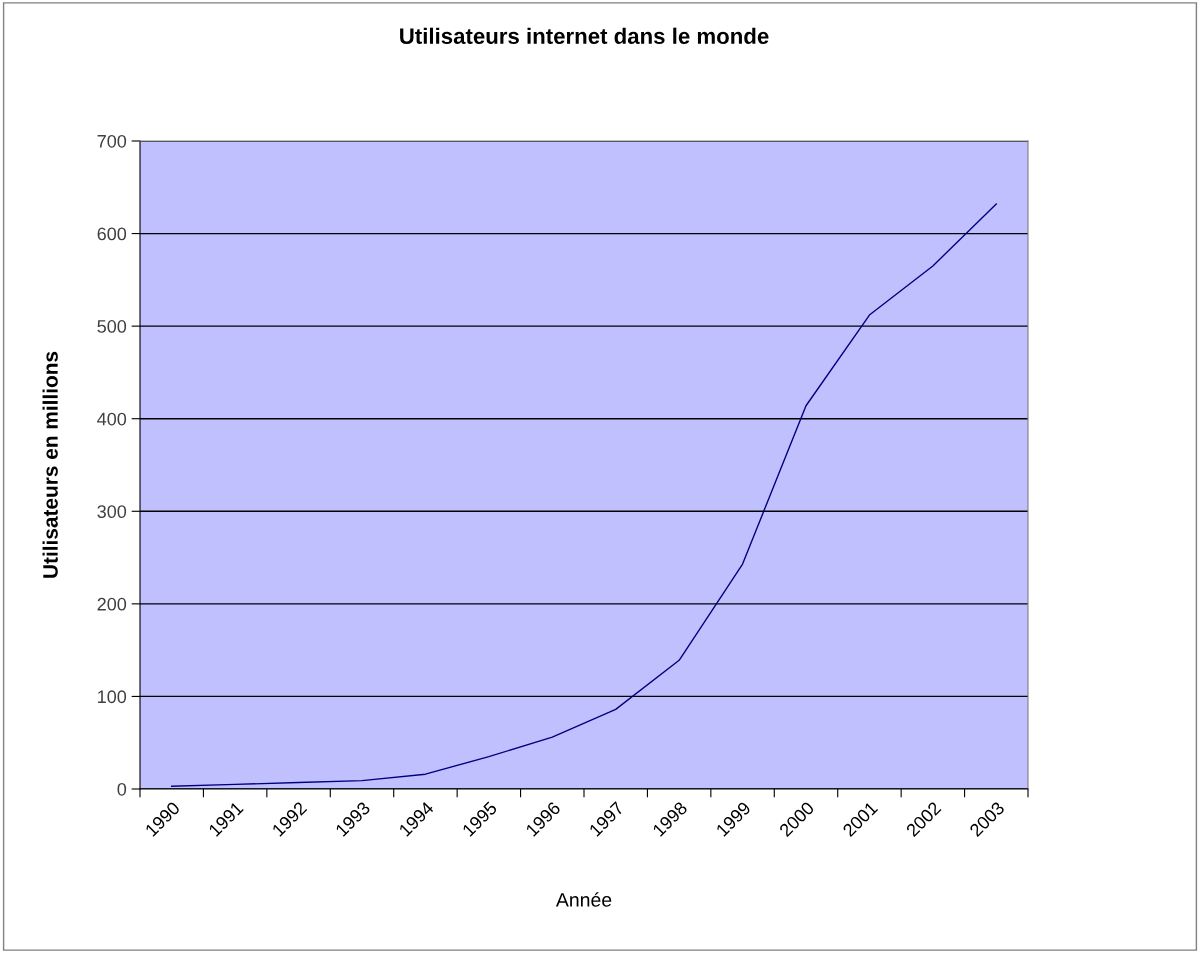 The image size is (1200, 953). I want to click on y-tick-label: 300, so click(112, 512).